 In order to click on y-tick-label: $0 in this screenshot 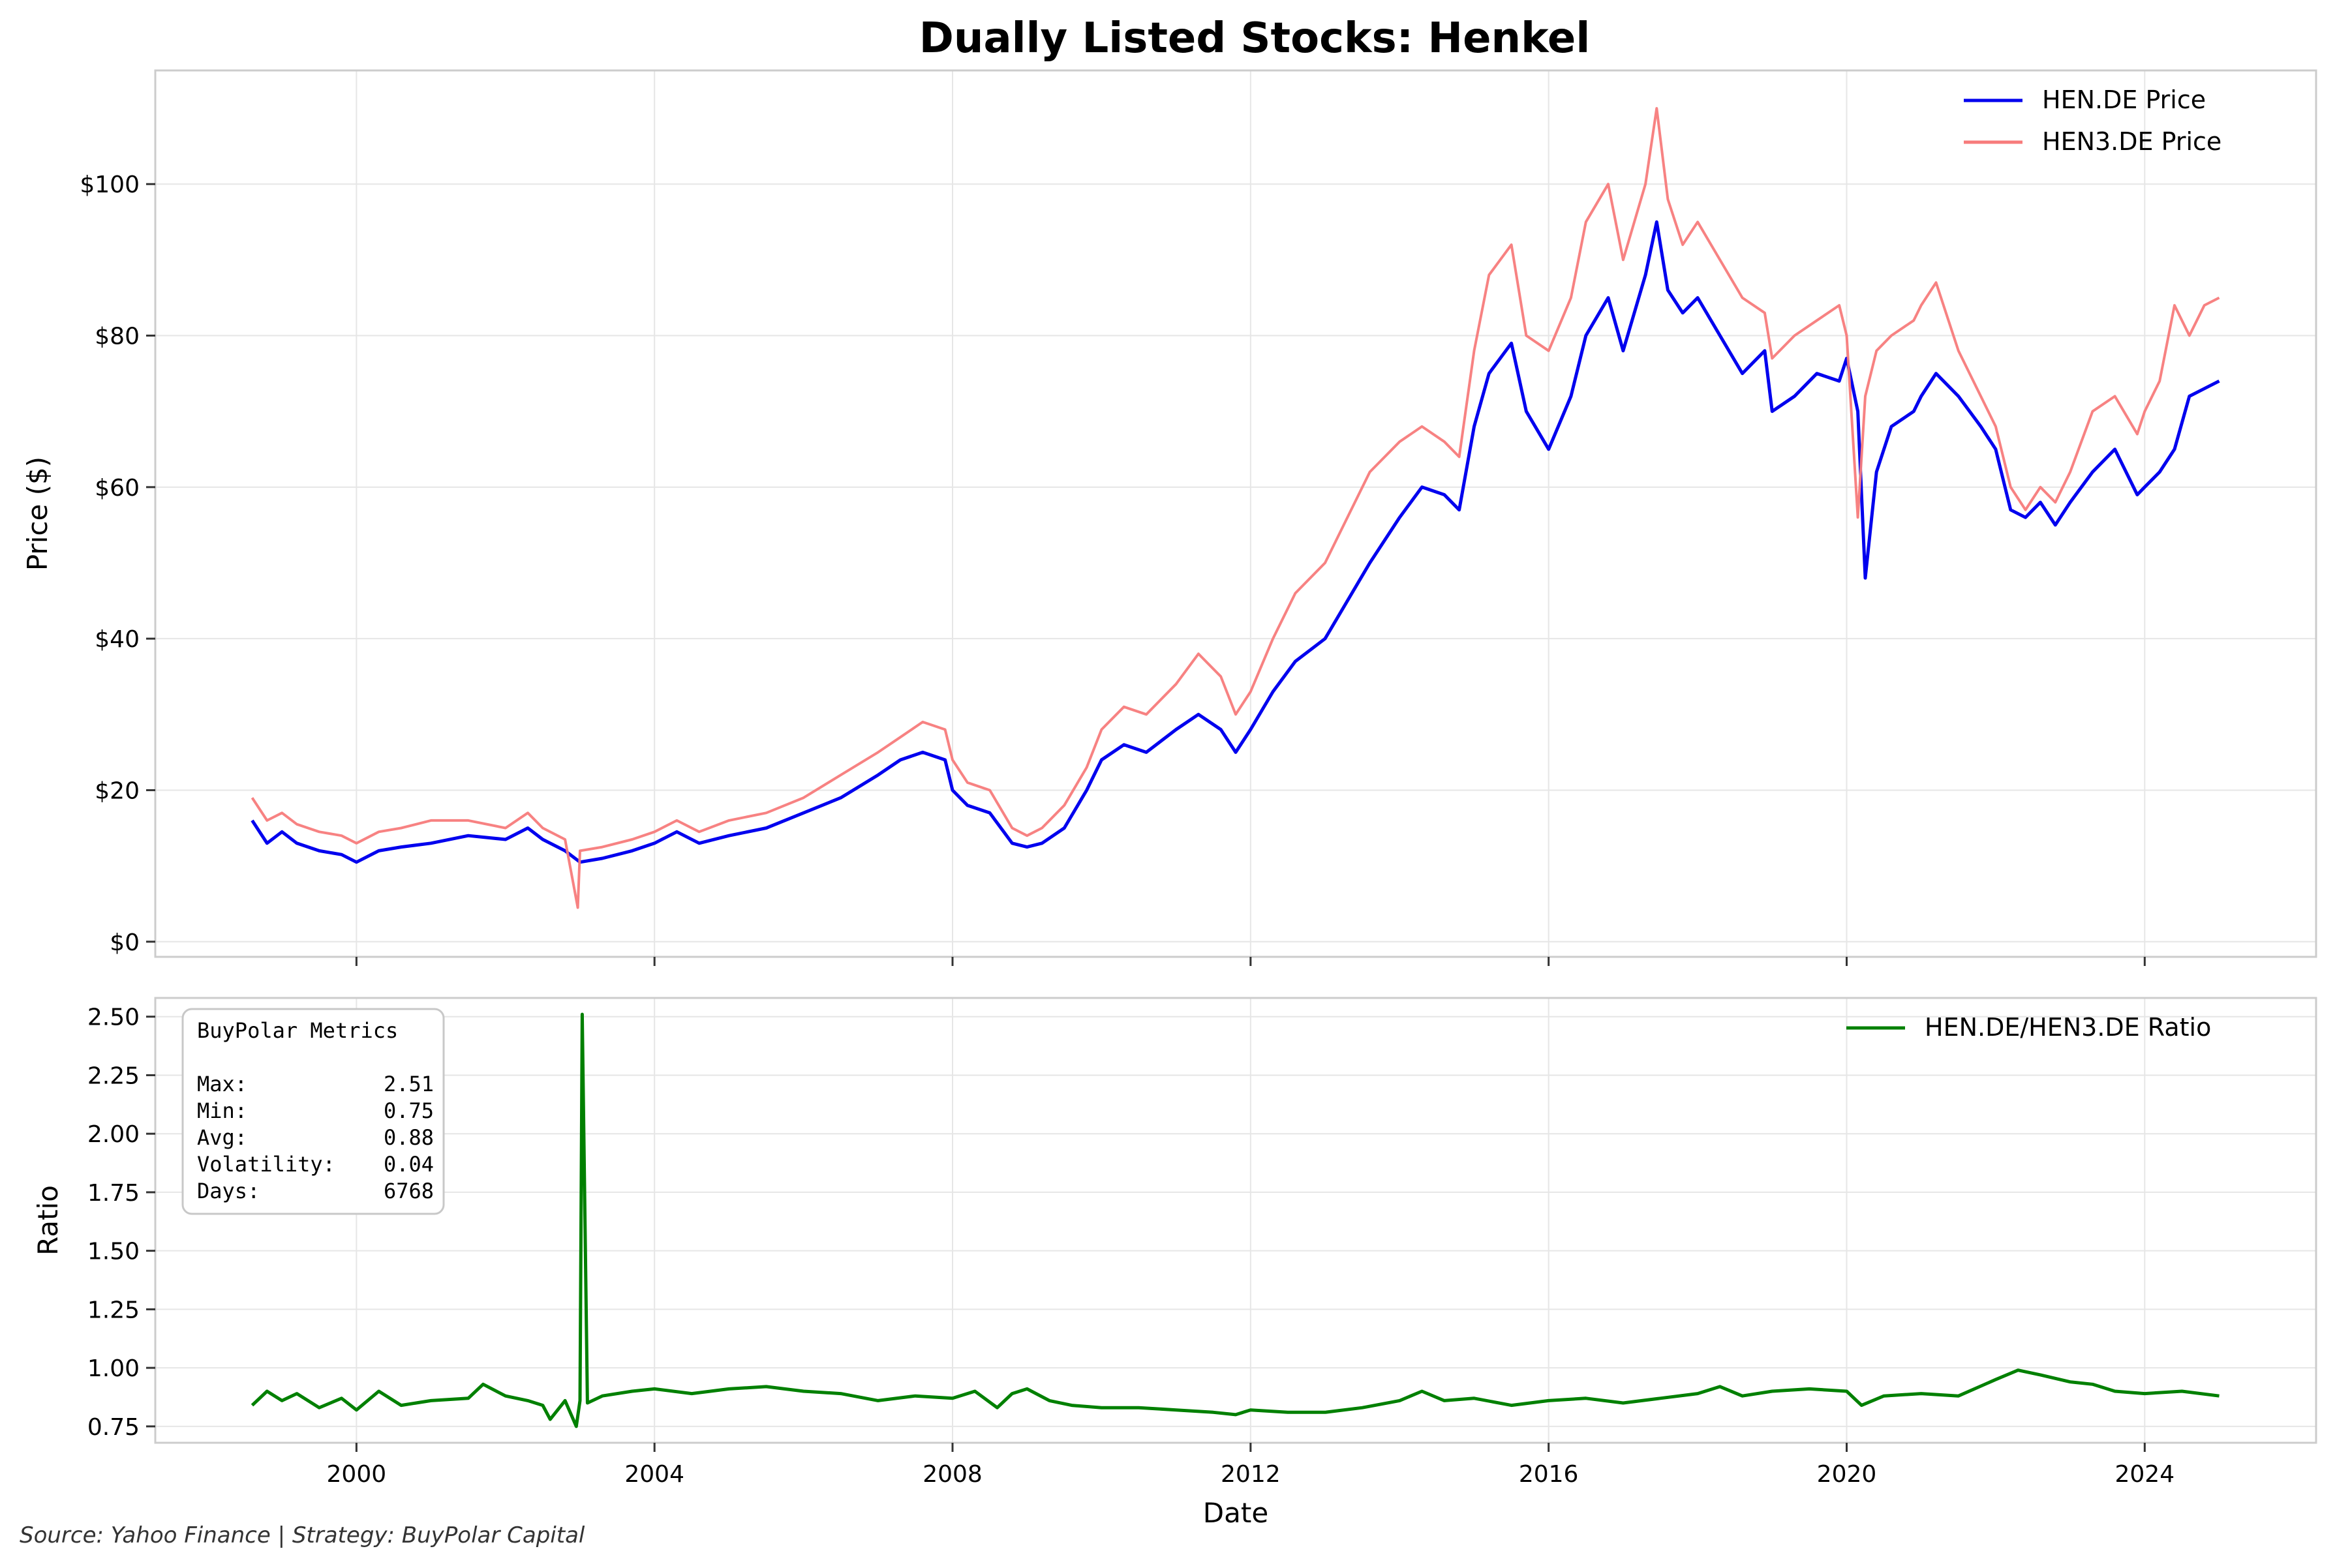, I will do `click(125, 942)`.